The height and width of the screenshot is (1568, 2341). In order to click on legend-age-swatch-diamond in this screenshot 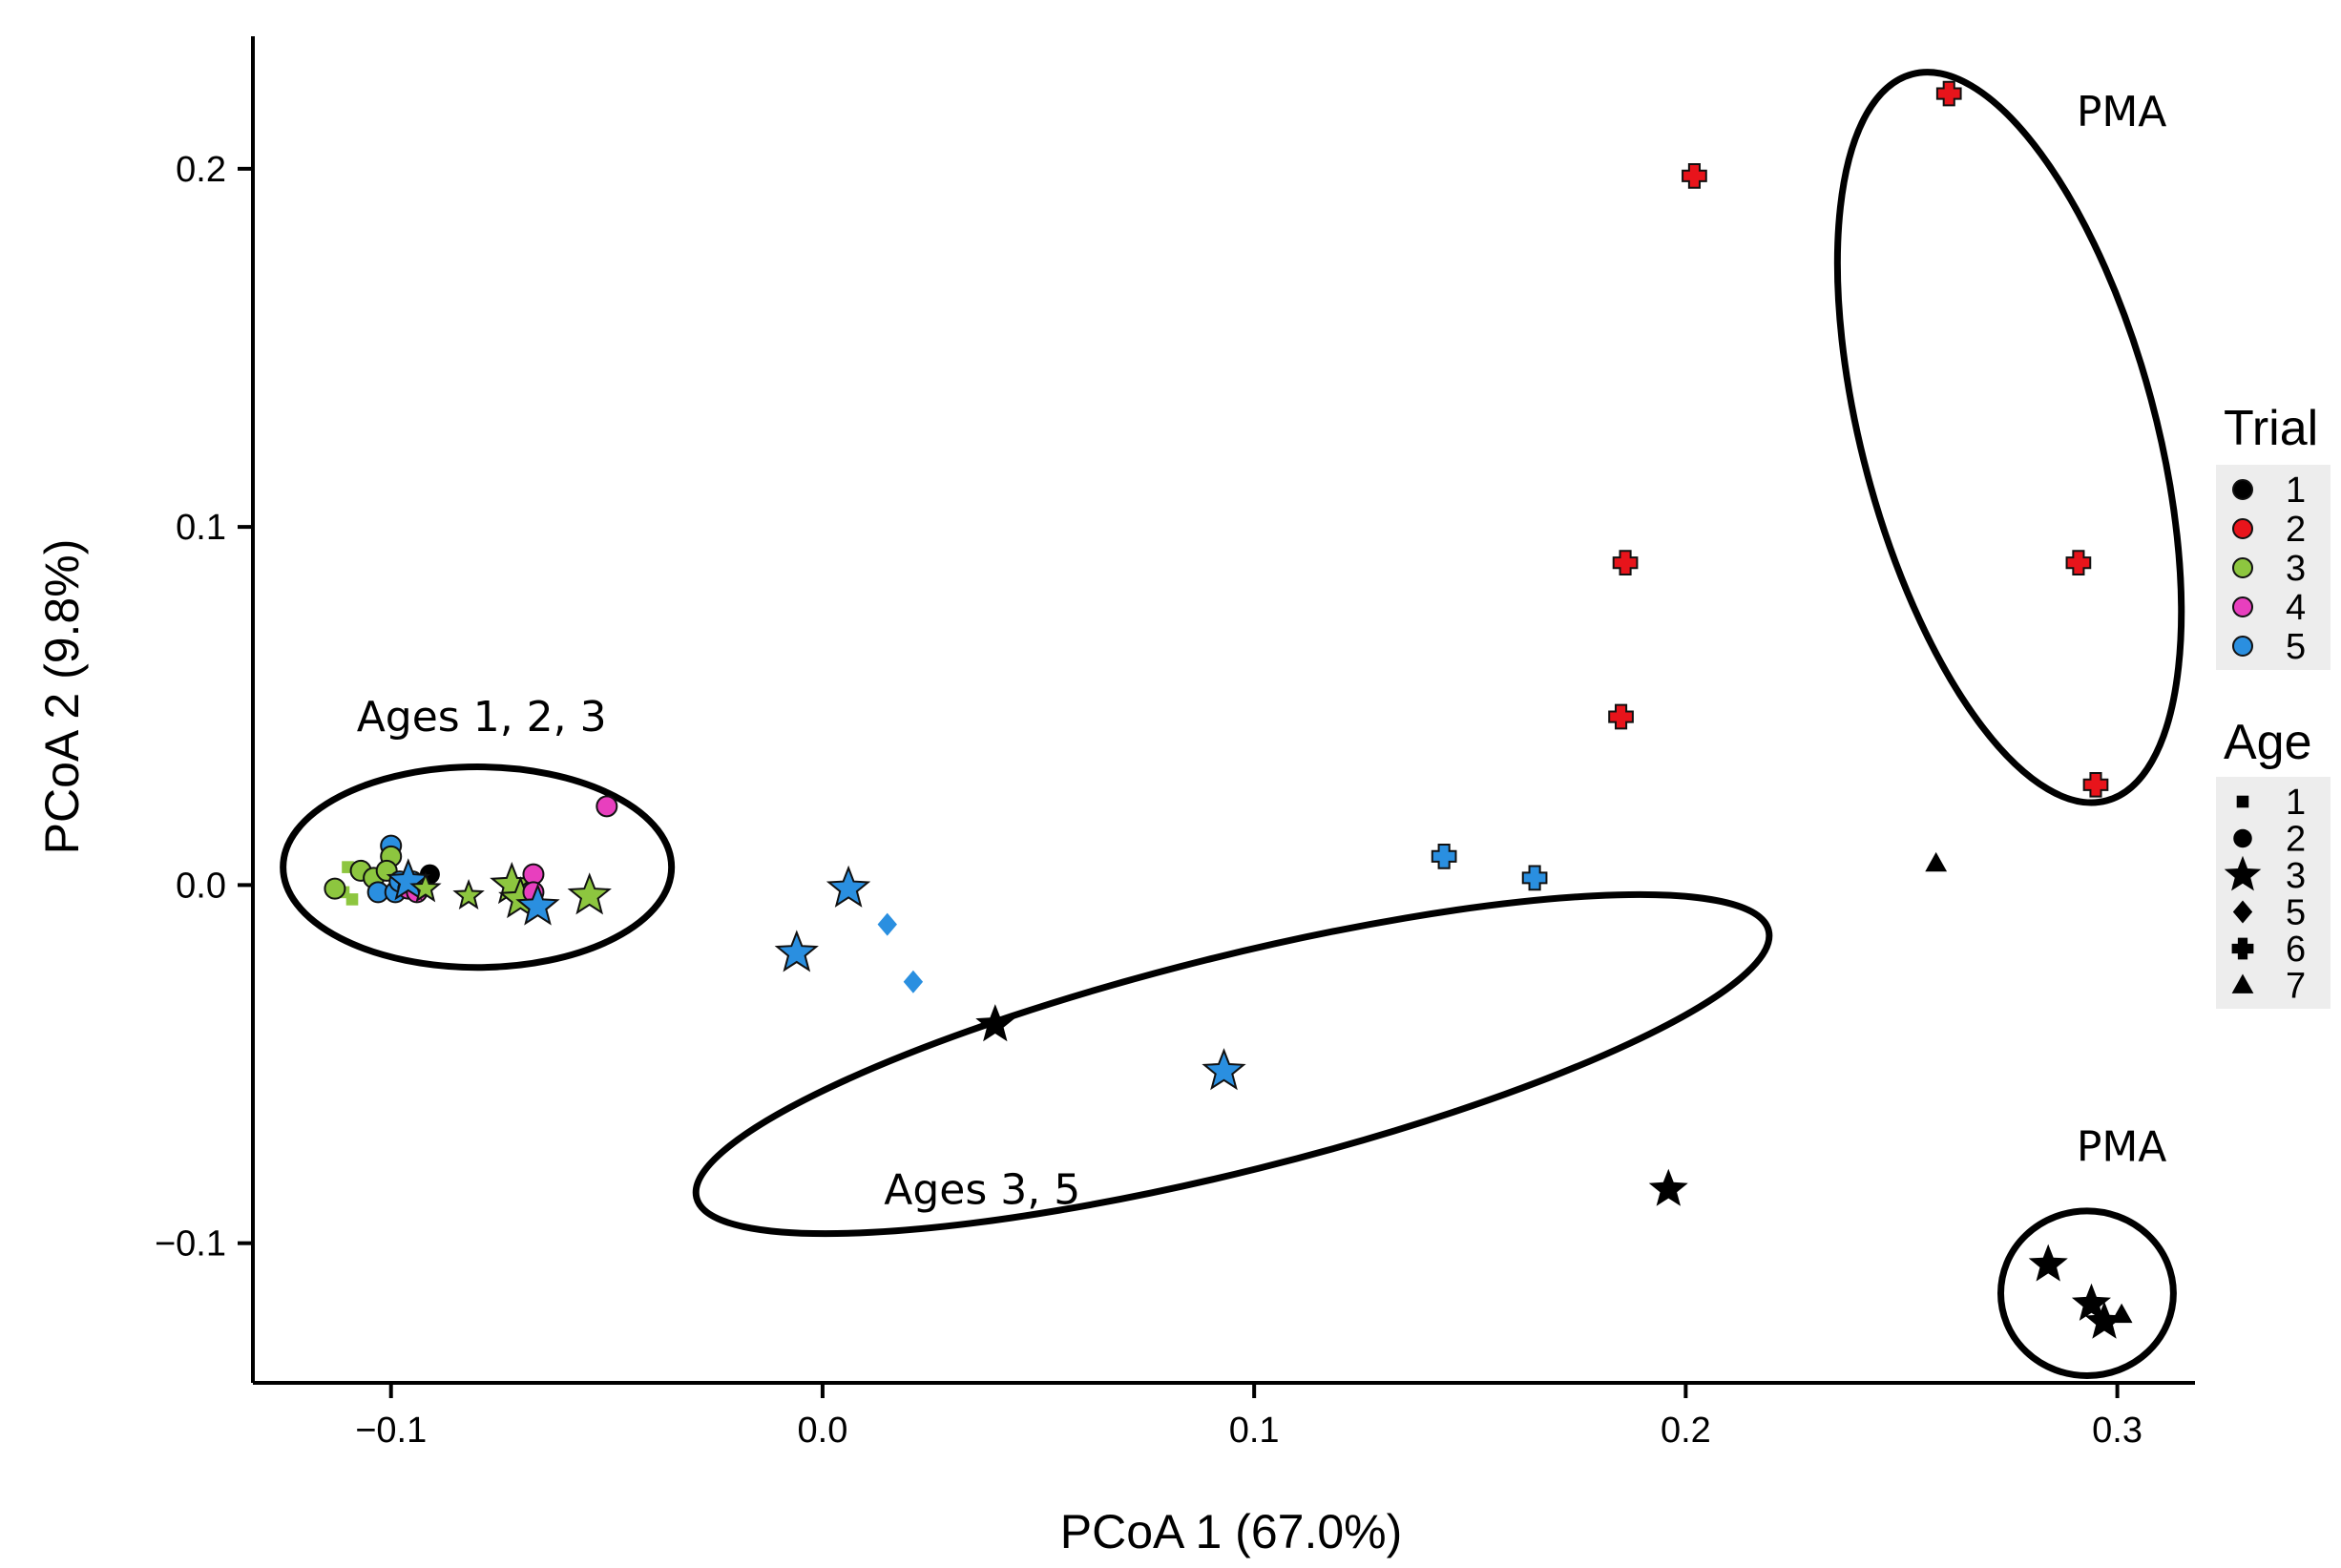, I will do `click(2242, 912)`.